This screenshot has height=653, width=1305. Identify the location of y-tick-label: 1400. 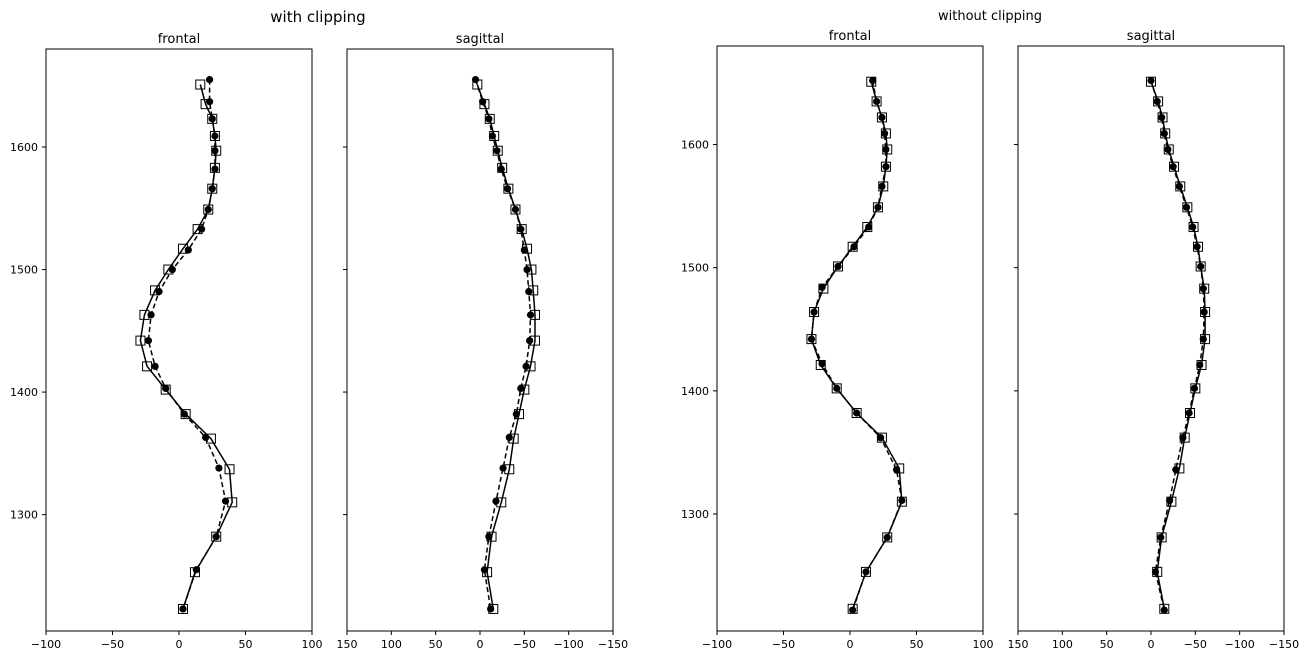
(695, 391).